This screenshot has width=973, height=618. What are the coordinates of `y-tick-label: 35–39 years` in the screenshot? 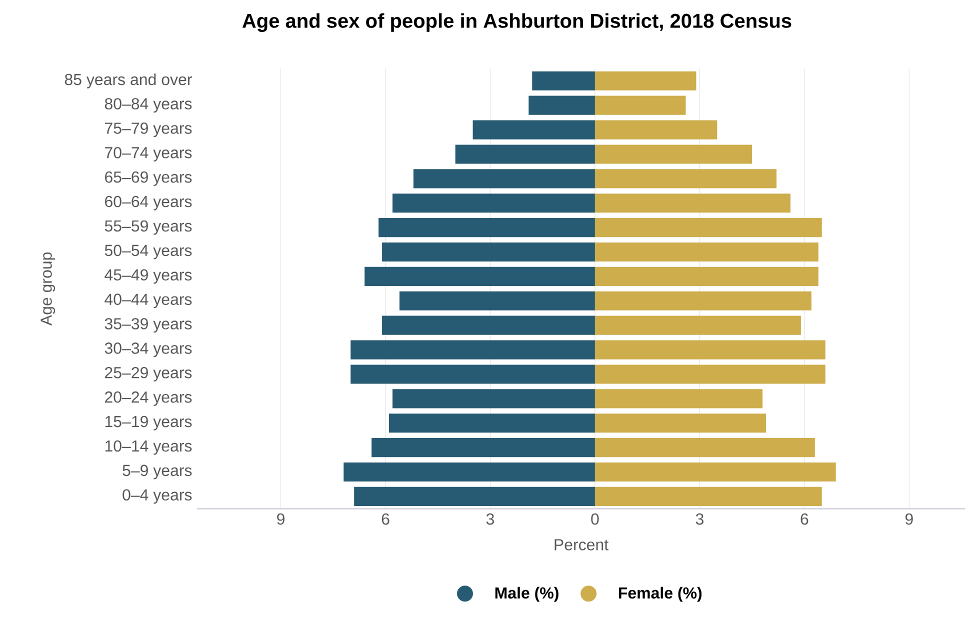 It's located at (148, 325).